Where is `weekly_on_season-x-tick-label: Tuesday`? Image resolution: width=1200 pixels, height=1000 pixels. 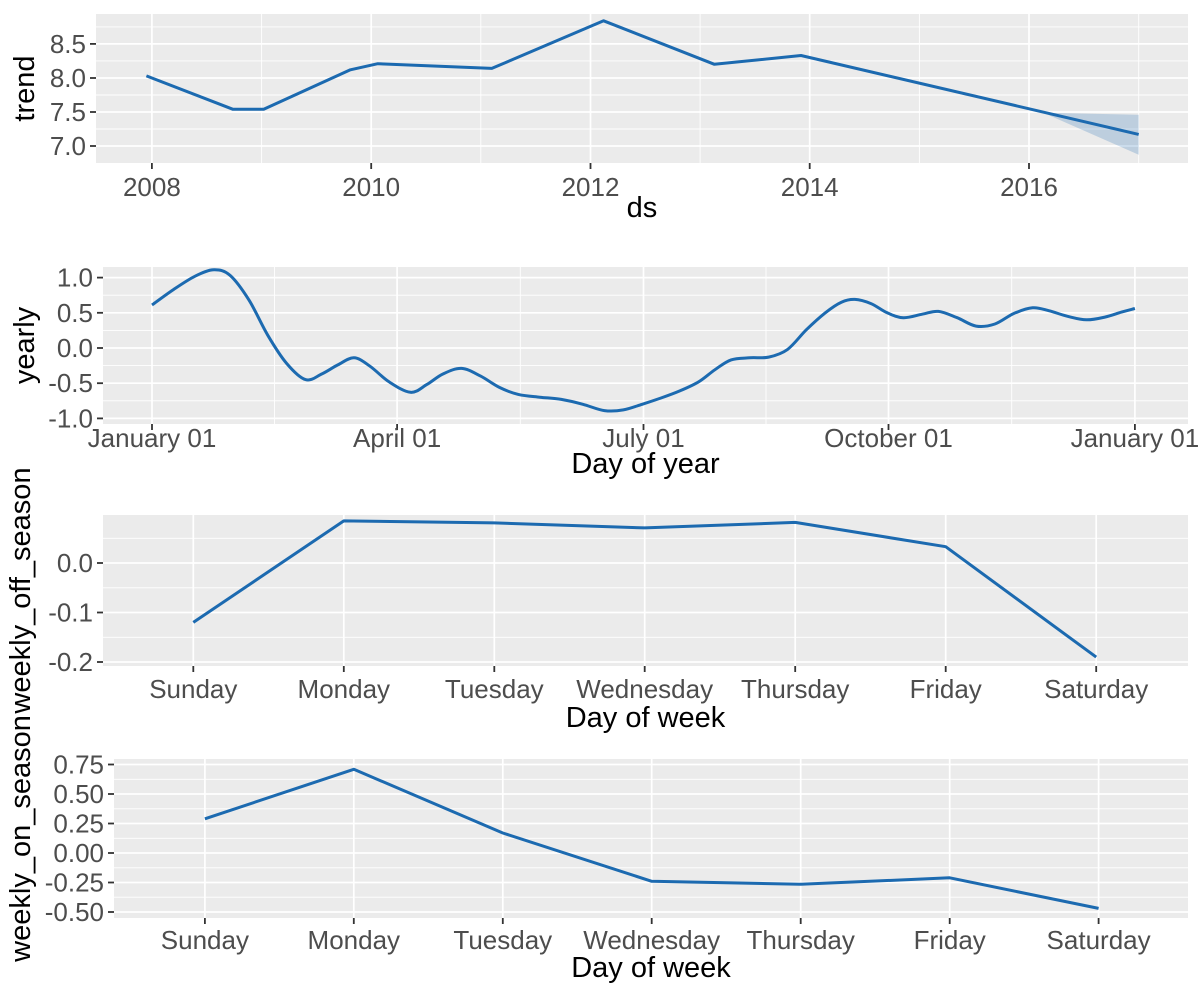
weekly_on_season-x-tick-label: Tuesday is located at coordinates (502, 940).